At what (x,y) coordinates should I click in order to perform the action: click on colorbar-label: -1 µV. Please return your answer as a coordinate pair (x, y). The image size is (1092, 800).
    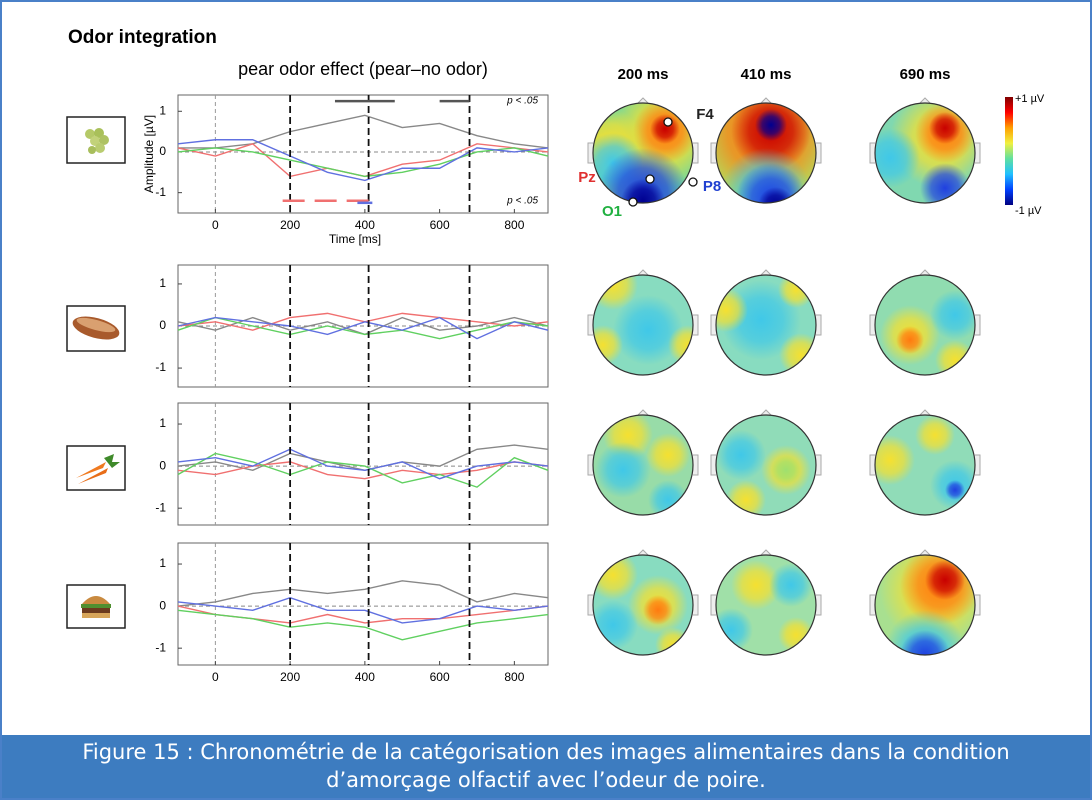
    Looking at the image, I should click on (1028, 211).